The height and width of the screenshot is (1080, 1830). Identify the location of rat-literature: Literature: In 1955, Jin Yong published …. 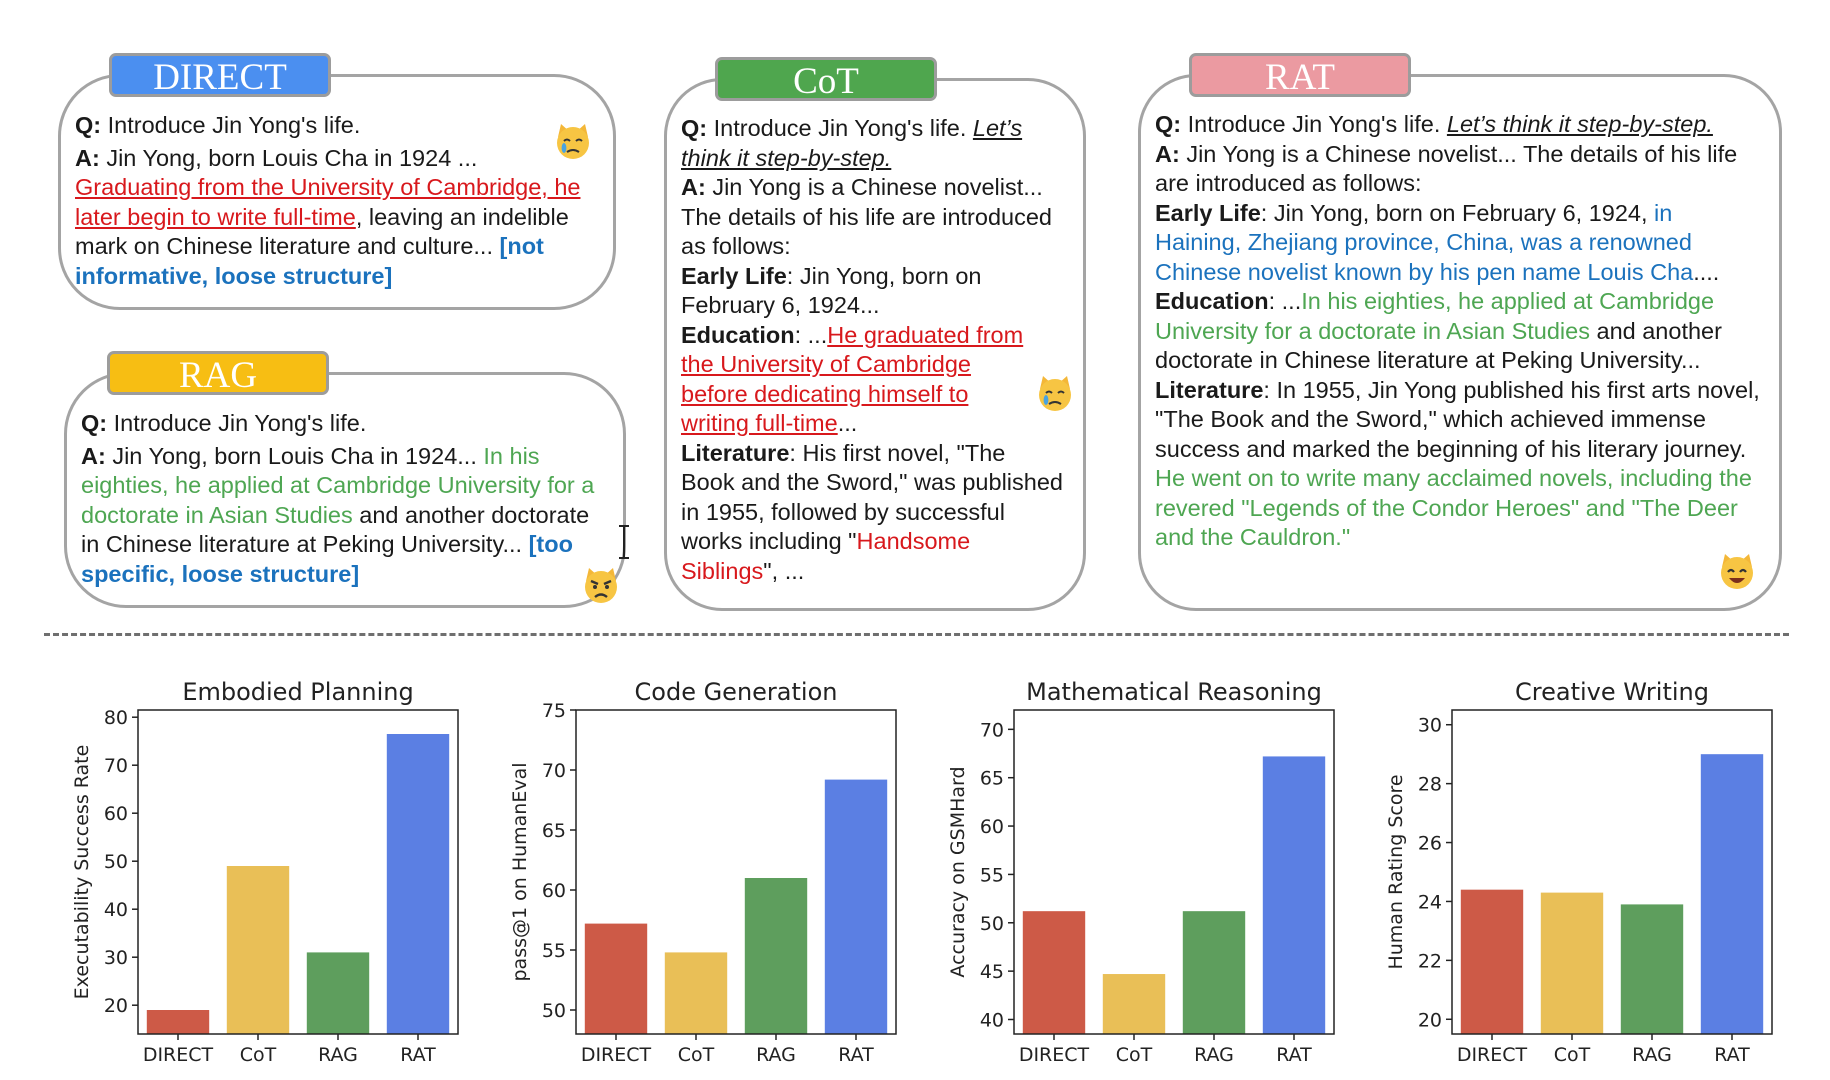
(1457, 463).